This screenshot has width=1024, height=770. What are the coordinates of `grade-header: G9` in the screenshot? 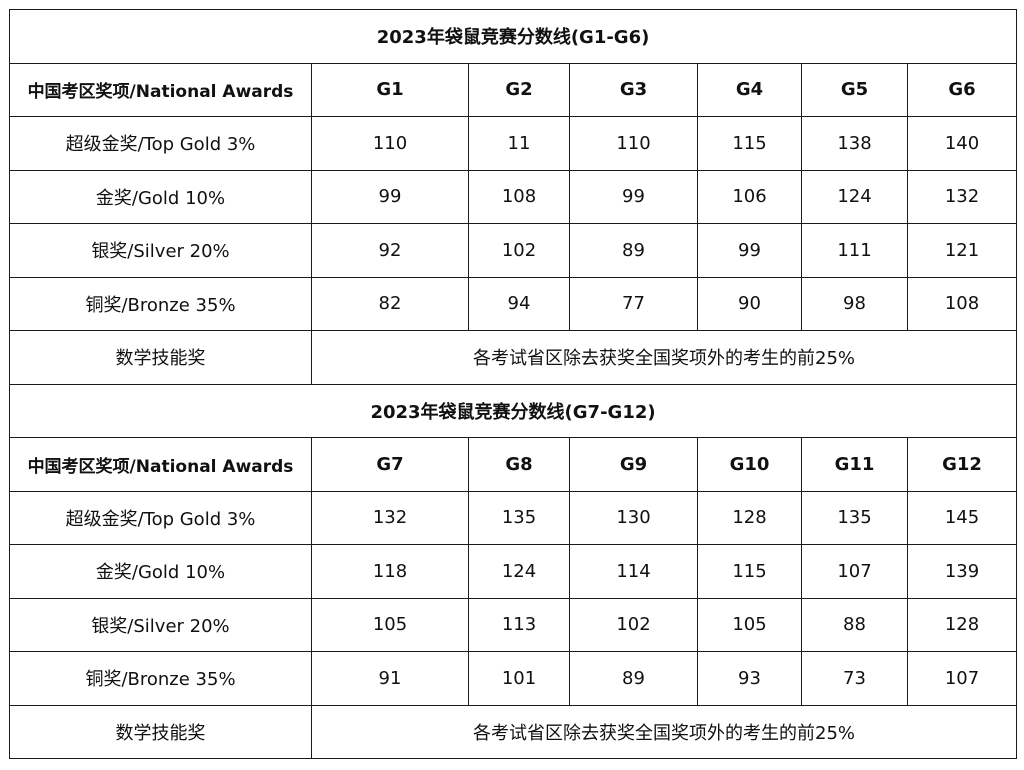 It's located at (633, 464).